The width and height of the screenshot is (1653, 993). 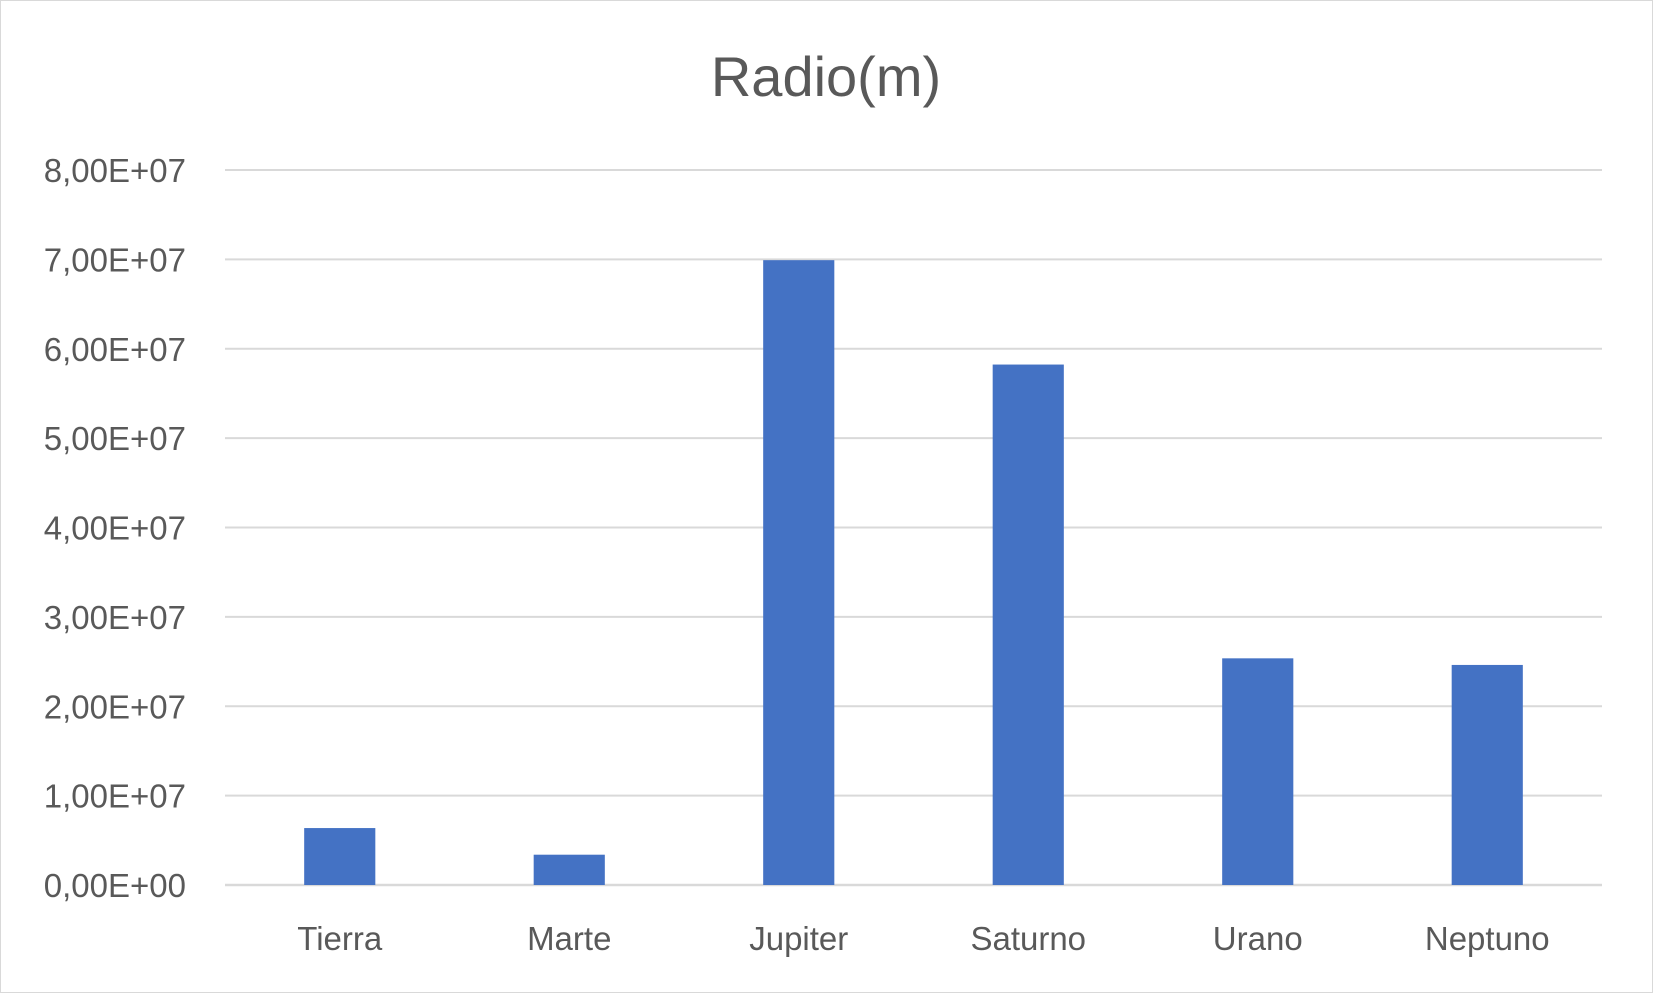 What do you see at coordinates (115, 170) in the screenshot?
I see `y-tick-label: 8,00E+07` at bounding box center [115, 170].